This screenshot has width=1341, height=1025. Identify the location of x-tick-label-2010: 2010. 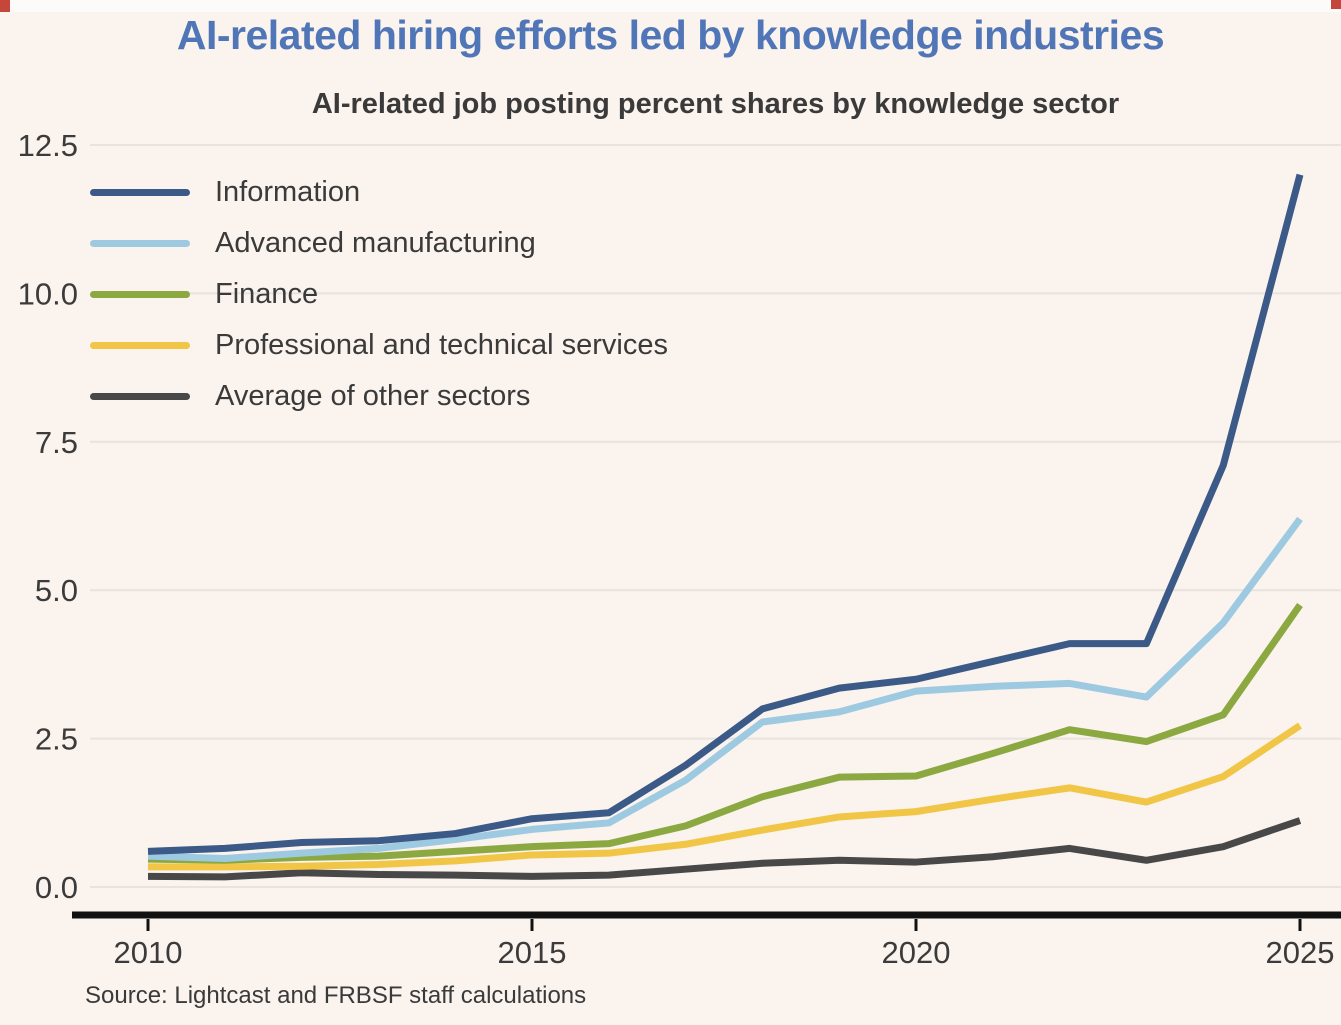
(148, 952).